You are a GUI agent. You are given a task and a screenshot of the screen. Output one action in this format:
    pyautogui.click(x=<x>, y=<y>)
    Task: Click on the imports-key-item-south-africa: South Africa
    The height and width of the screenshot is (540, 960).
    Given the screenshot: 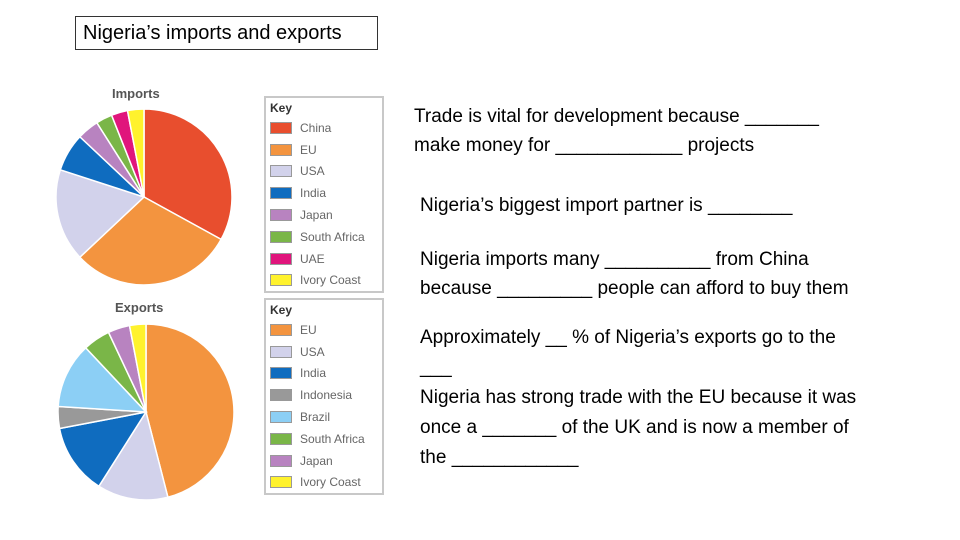 What is the action you would take?
    pyautogui.click(x=324, y=237)
    